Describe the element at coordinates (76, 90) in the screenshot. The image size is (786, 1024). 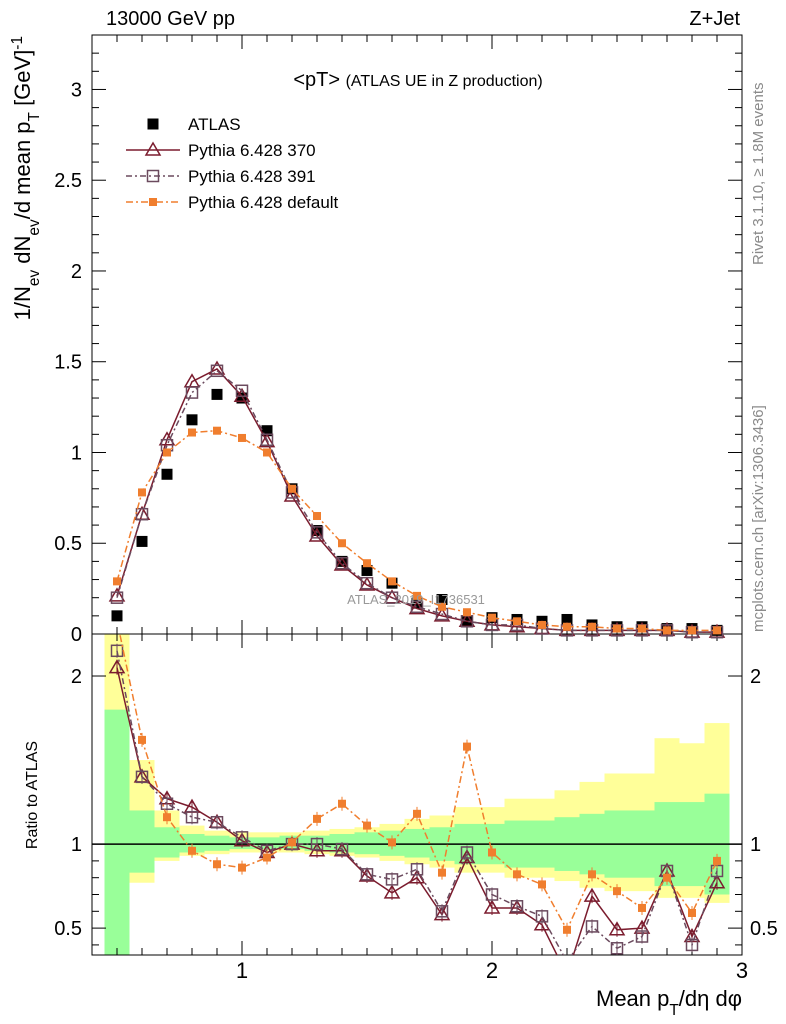
I see `y-tick-label: 3` at that location.